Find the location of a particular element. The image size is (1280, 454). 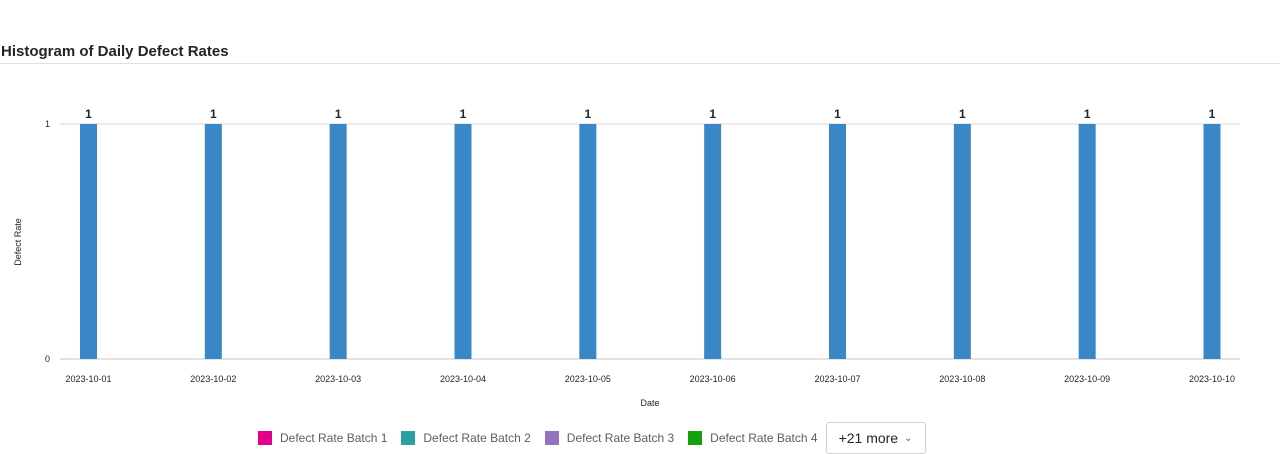

legend-item: Defect Rate Batch 1 is located at coordinates (322, 438).